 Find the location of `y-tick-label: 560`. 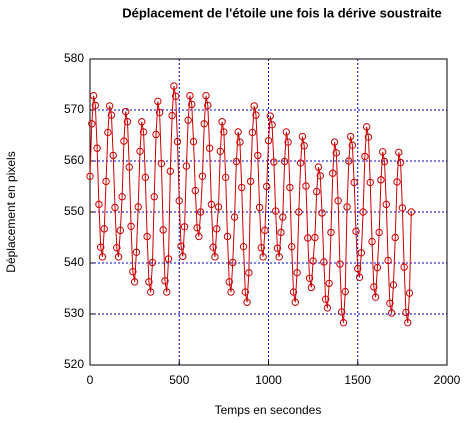

y-tick-label: 560 is located at coordinates (74, 160).